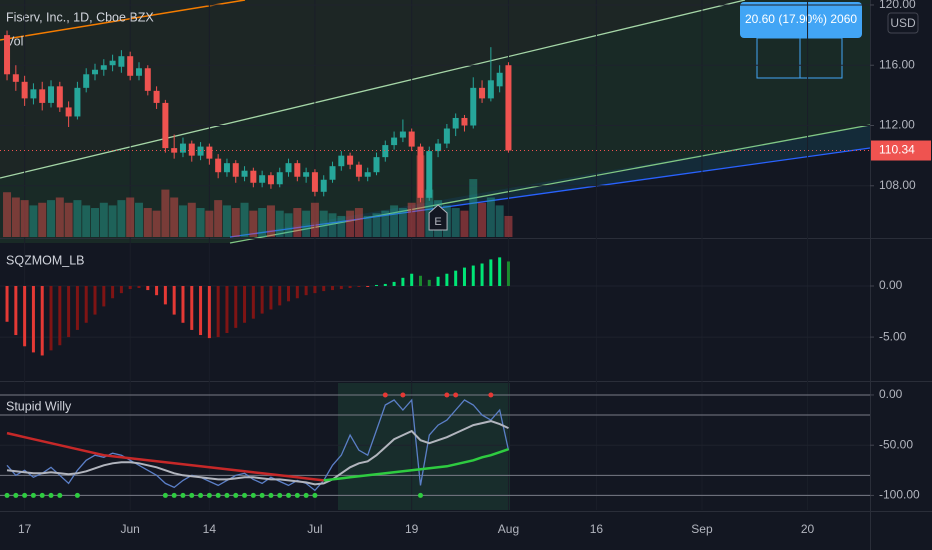 This screenshot has width=932, height=550. I want to click on currency: USD, so click(903, 23).